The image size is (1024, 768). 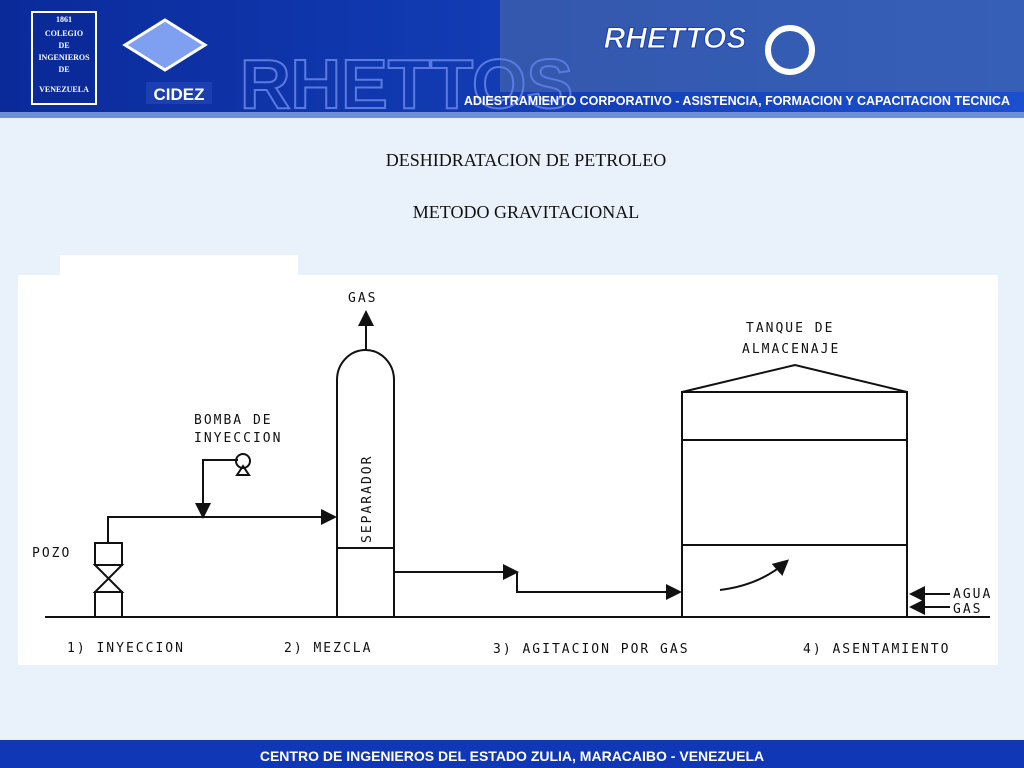 I want to click on step: 4) ASENTAMIENTO, so click(x=876, y=649).